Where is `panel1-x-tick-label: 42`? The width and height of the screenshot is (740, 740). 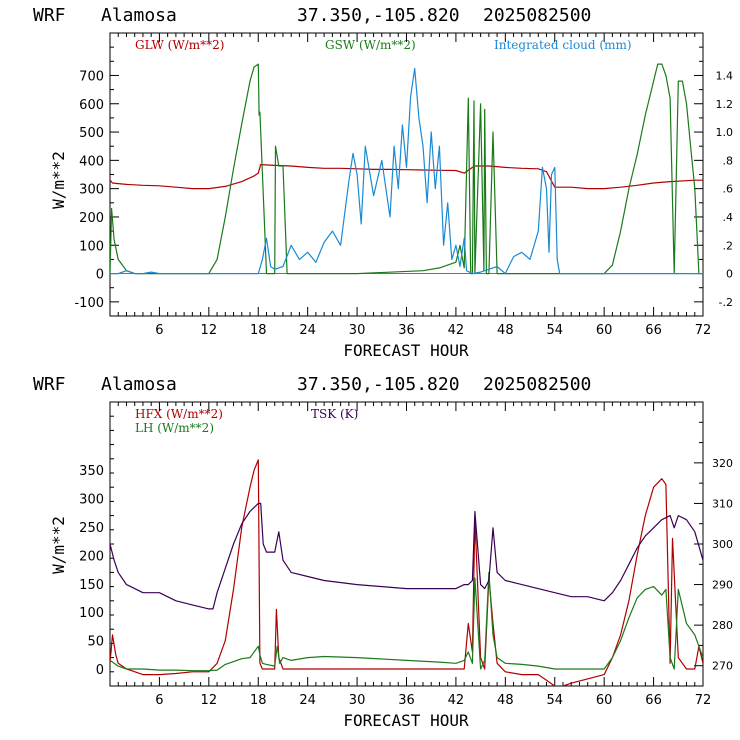
panel1-x-tick-label: 42 is located at coordinates (456, 330).